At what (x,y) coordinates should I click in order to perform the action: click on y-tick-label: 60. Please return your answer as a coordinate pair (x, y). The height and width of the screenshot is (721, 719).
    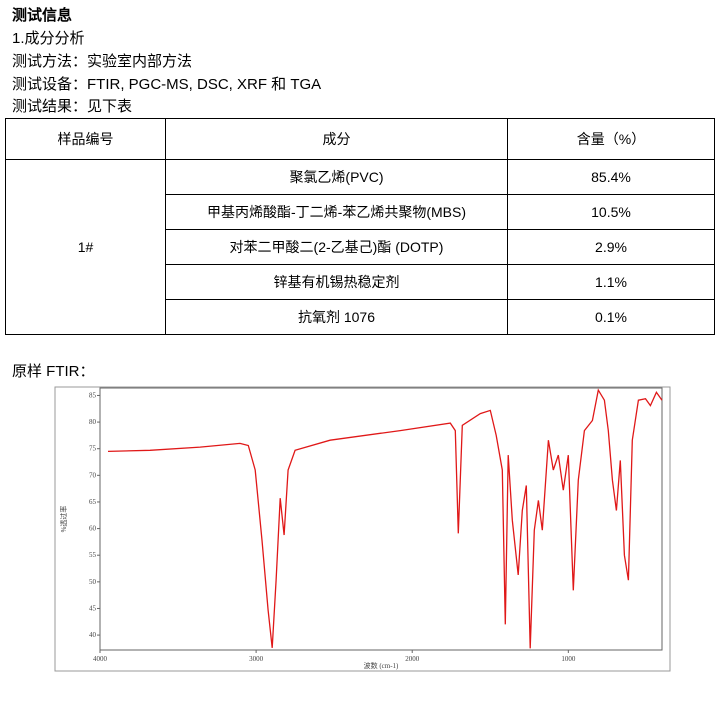
    Looking at the image, I should click on (93, 529).